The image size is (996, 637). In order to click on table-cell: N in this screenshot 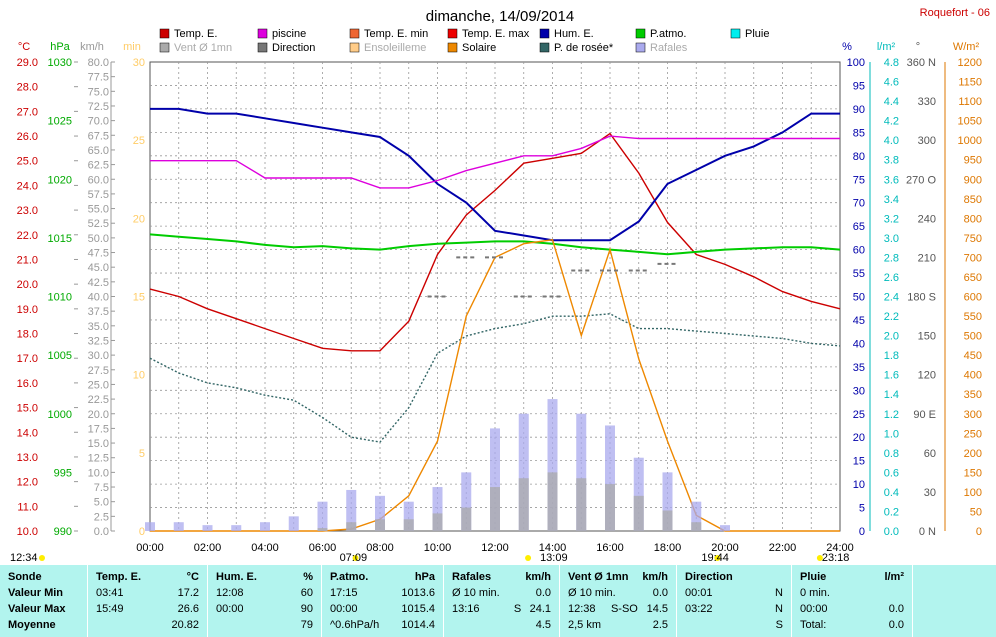, I will do `click(779, 609)`.